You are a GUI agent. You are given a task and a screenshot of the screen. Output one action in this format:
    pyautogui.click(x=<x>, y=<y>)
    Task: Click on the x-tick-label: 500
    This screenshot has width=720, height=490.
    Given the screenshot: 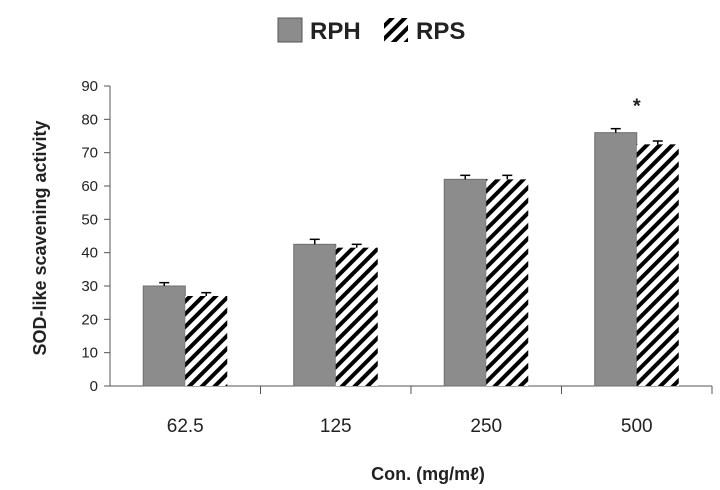 What is the action you would take?
    pyautogui.click(x=637, y=426)
    